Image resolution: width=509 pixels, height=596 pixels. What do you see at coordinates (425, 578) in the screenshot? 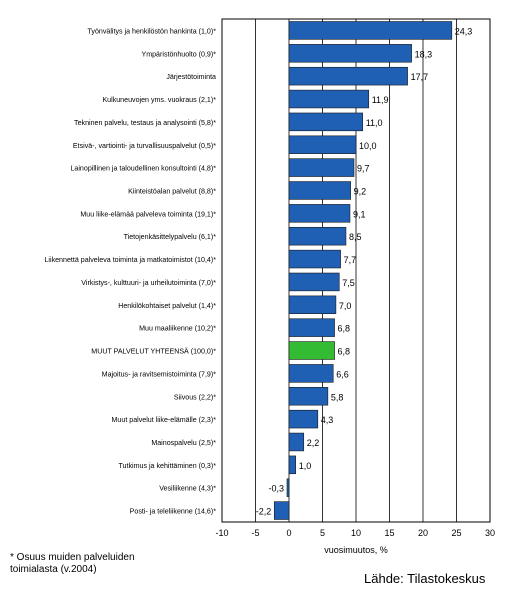
I see `source-note: Lähde: Tilastokeskus` at bounding box center [425, 578].